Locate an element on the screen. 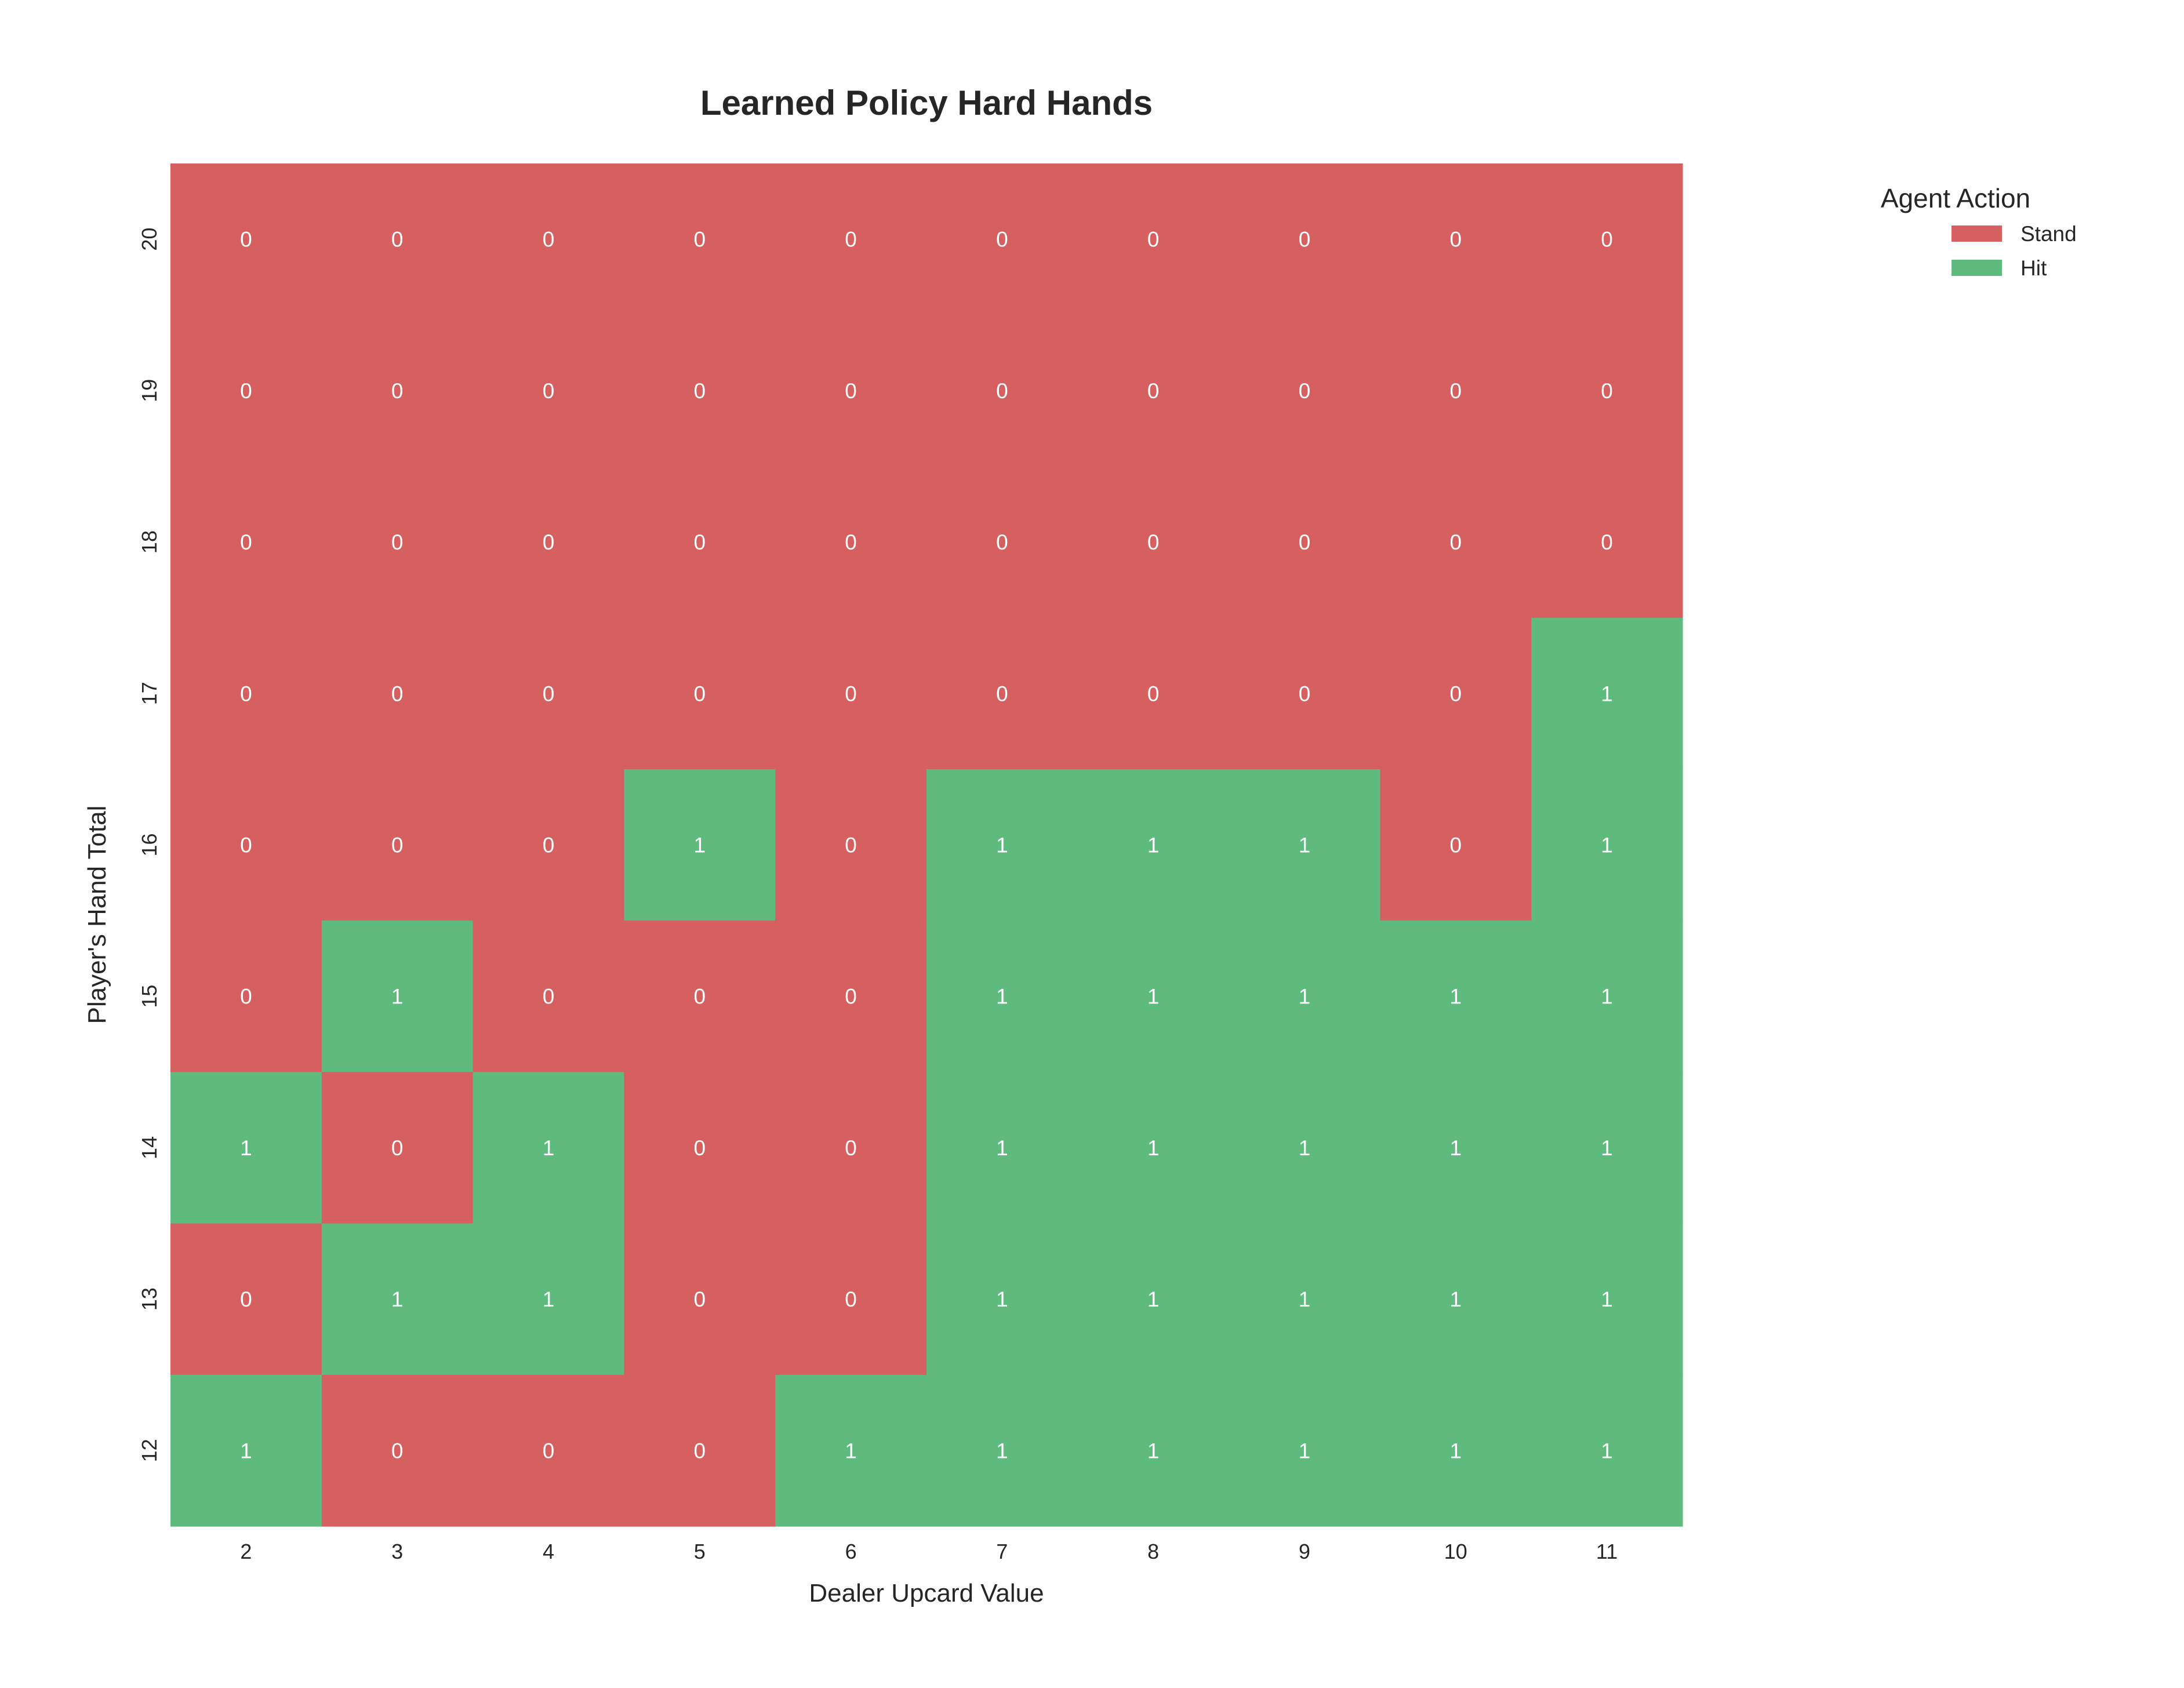 Image resolution: width=2184 pixels, height=1688 pixels. x-tick-label: 10 is located at coordinates (1455, 1552).